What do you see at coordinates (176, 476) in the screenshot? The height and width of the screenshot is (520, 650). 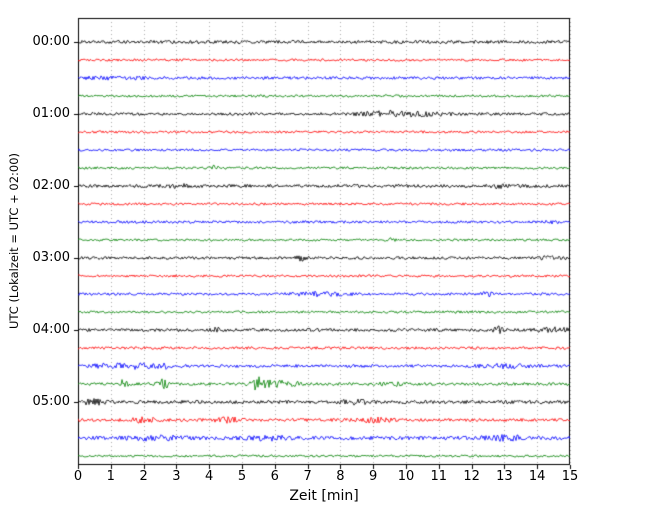 I see `x-tick-label: 3` at bounding box center [176, 476].